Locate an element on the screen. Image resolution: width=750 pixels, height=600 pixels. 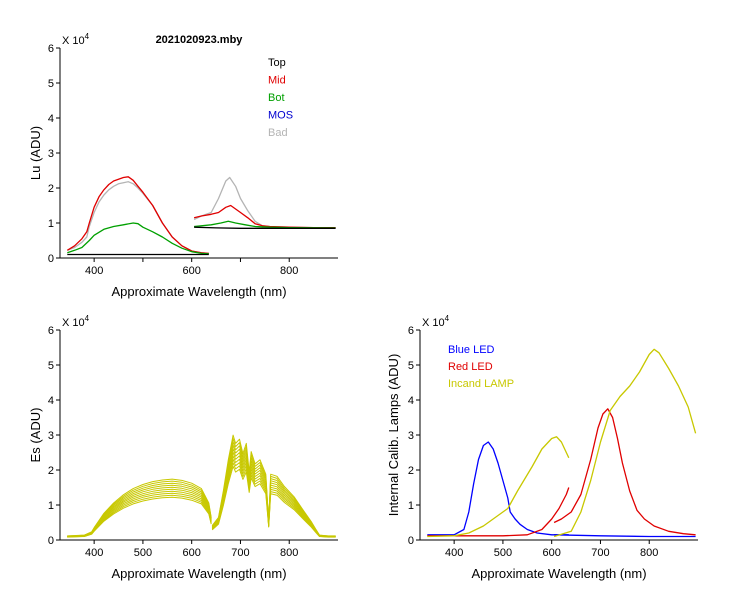
legend-entry-top: Top is located at coordinates (277, 63).